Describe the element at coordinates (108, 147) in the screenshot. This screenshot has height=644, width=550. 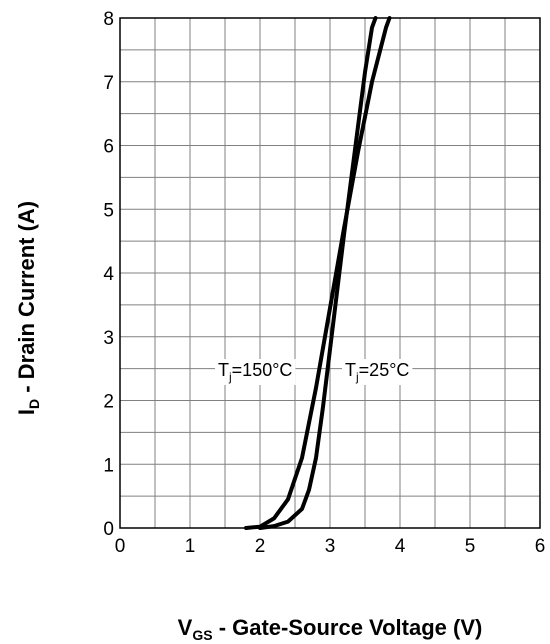
I see `y-tick-label: 6` at that location.